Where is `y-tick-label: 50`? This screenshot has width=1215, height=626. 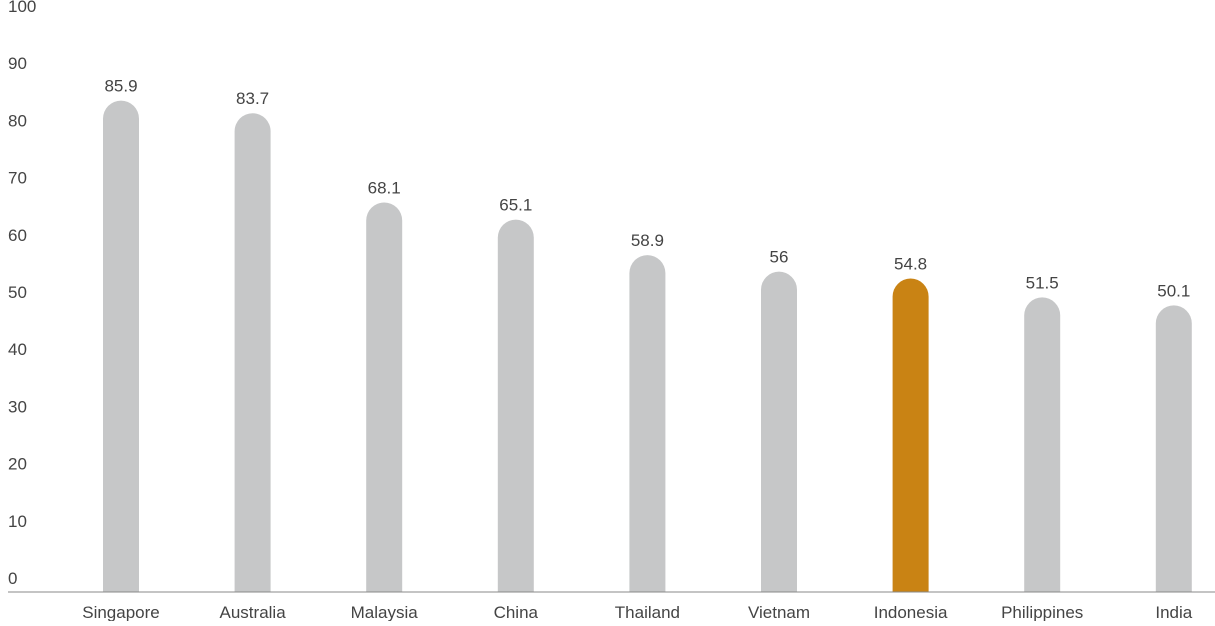
y-tick-label: 50 is located at coordinates (17, 292).